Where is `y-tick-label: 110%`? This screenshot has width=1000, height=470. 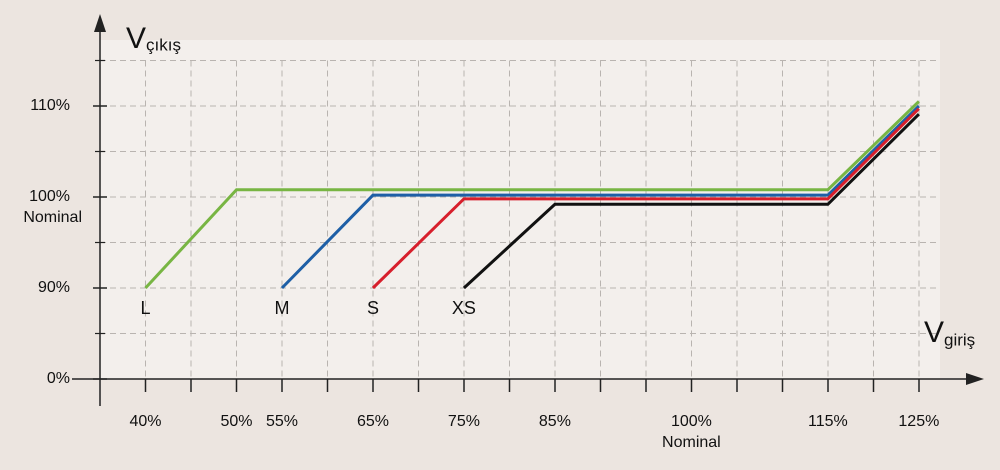 y-tick-label: 110% is located at coordinates (50, 105).